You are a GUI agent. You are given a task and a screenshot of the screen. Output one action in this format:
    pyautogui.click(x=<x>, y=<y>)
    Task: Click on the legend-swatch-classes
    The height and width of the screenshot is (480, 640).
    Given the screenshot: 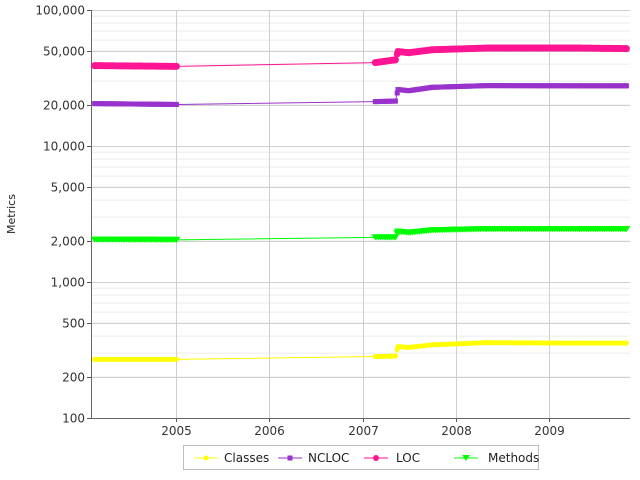 What is the action you would take?
    pyautogui.click(x=206, y=458)
    